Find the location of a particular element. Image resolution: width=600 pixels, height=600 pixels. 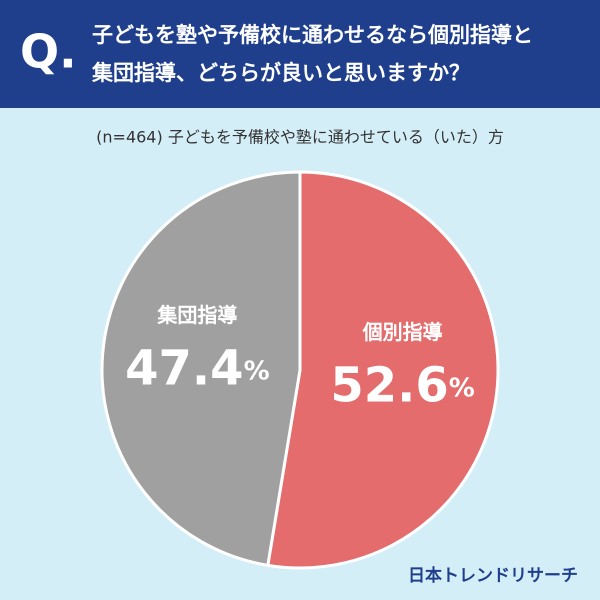

subtitle: (n=464) 子どもを予備校や塾に通わせている（いた）方 is located at coordinates (300, 137).